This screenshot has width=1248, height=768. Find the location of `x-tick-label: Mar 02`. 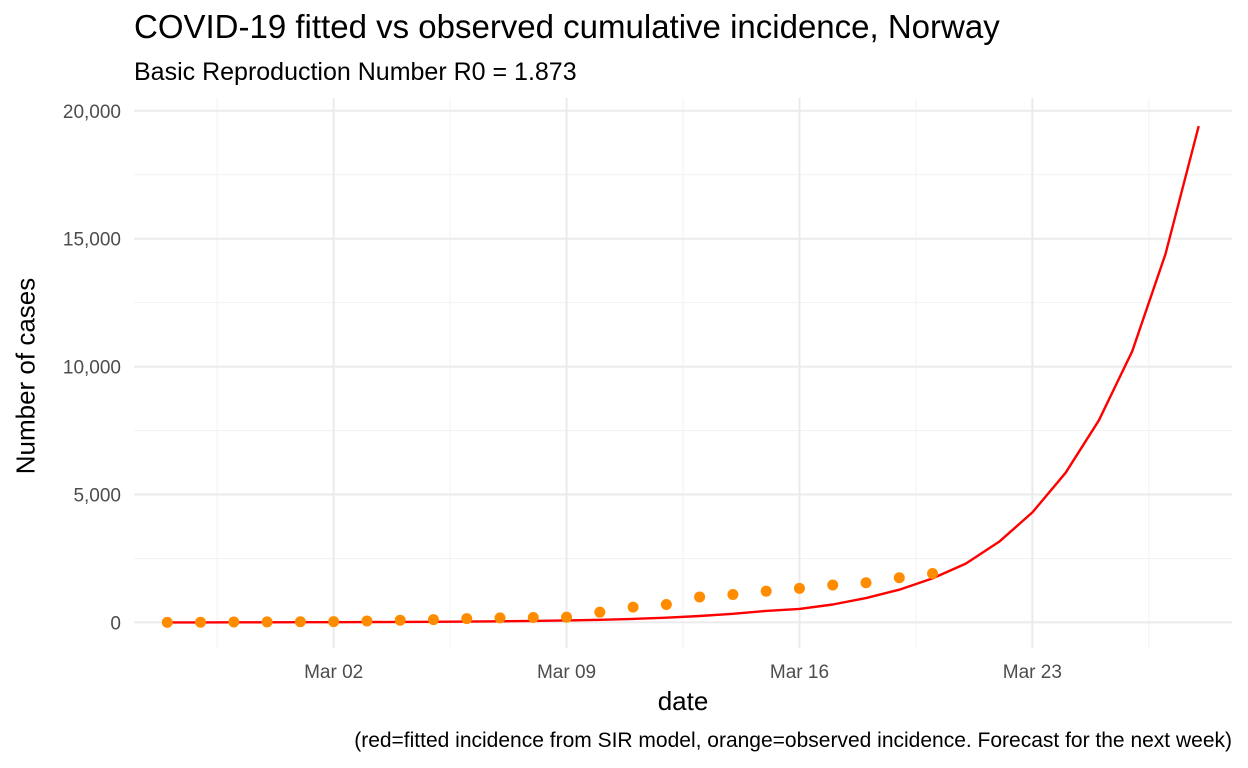

x-tick-label: Mar 02 is located at coordinates (333, 672).